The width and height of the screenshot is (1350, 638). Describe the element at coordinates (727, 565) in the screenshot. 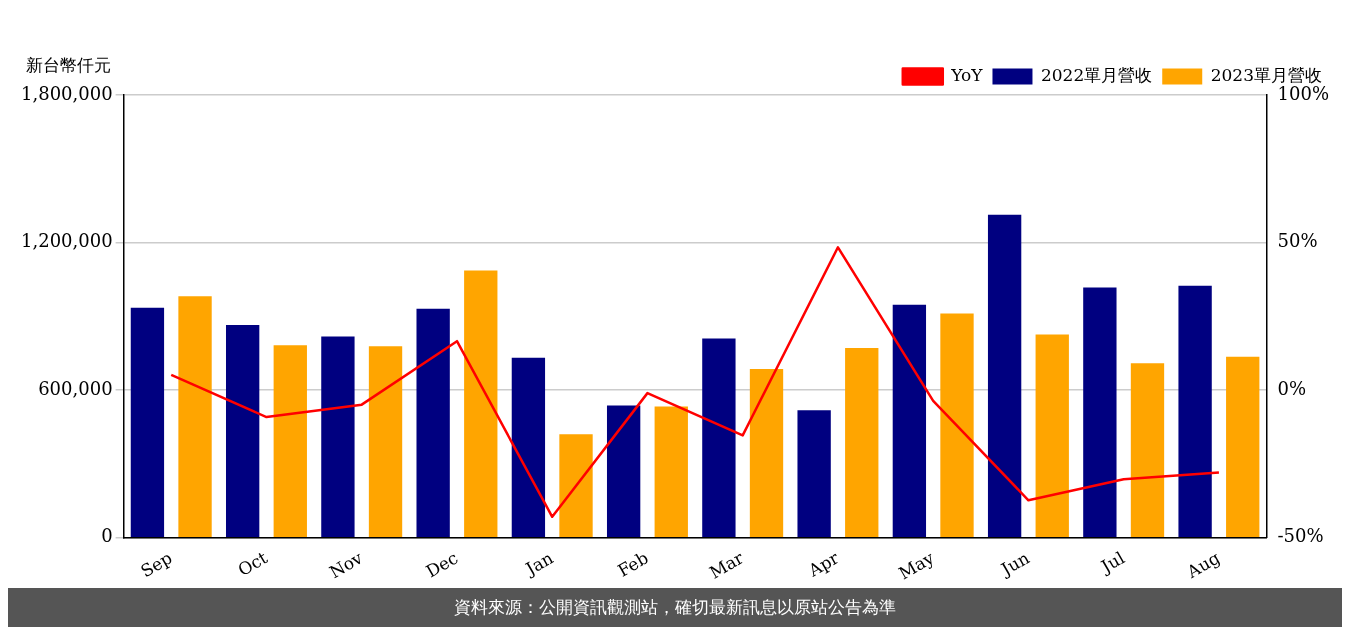

I see `x-tick-label: Mar` at that location.